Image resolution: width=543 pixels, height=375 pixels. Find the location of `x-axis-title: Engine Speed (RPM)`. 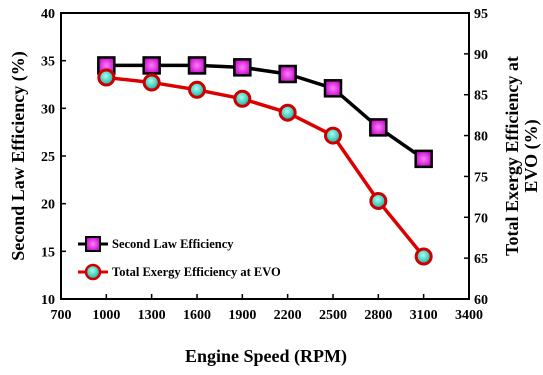

x-axis-title: Engine Speed (RPM) is located at coordinates (266, 356).